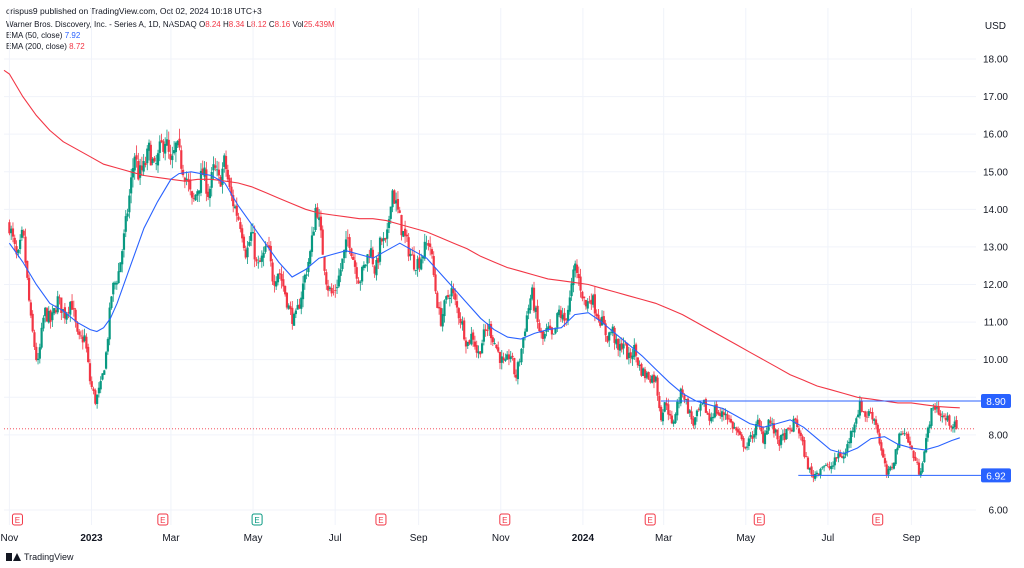  I want to click on currency-label: USD, so click(995, 26).